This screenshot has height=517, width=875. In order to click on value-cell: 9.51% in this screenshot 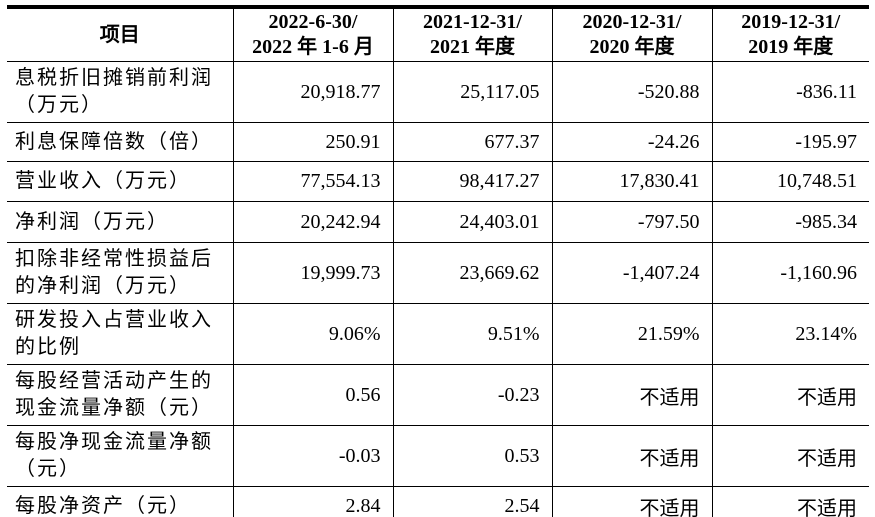, I will do `click(472, 334)`.